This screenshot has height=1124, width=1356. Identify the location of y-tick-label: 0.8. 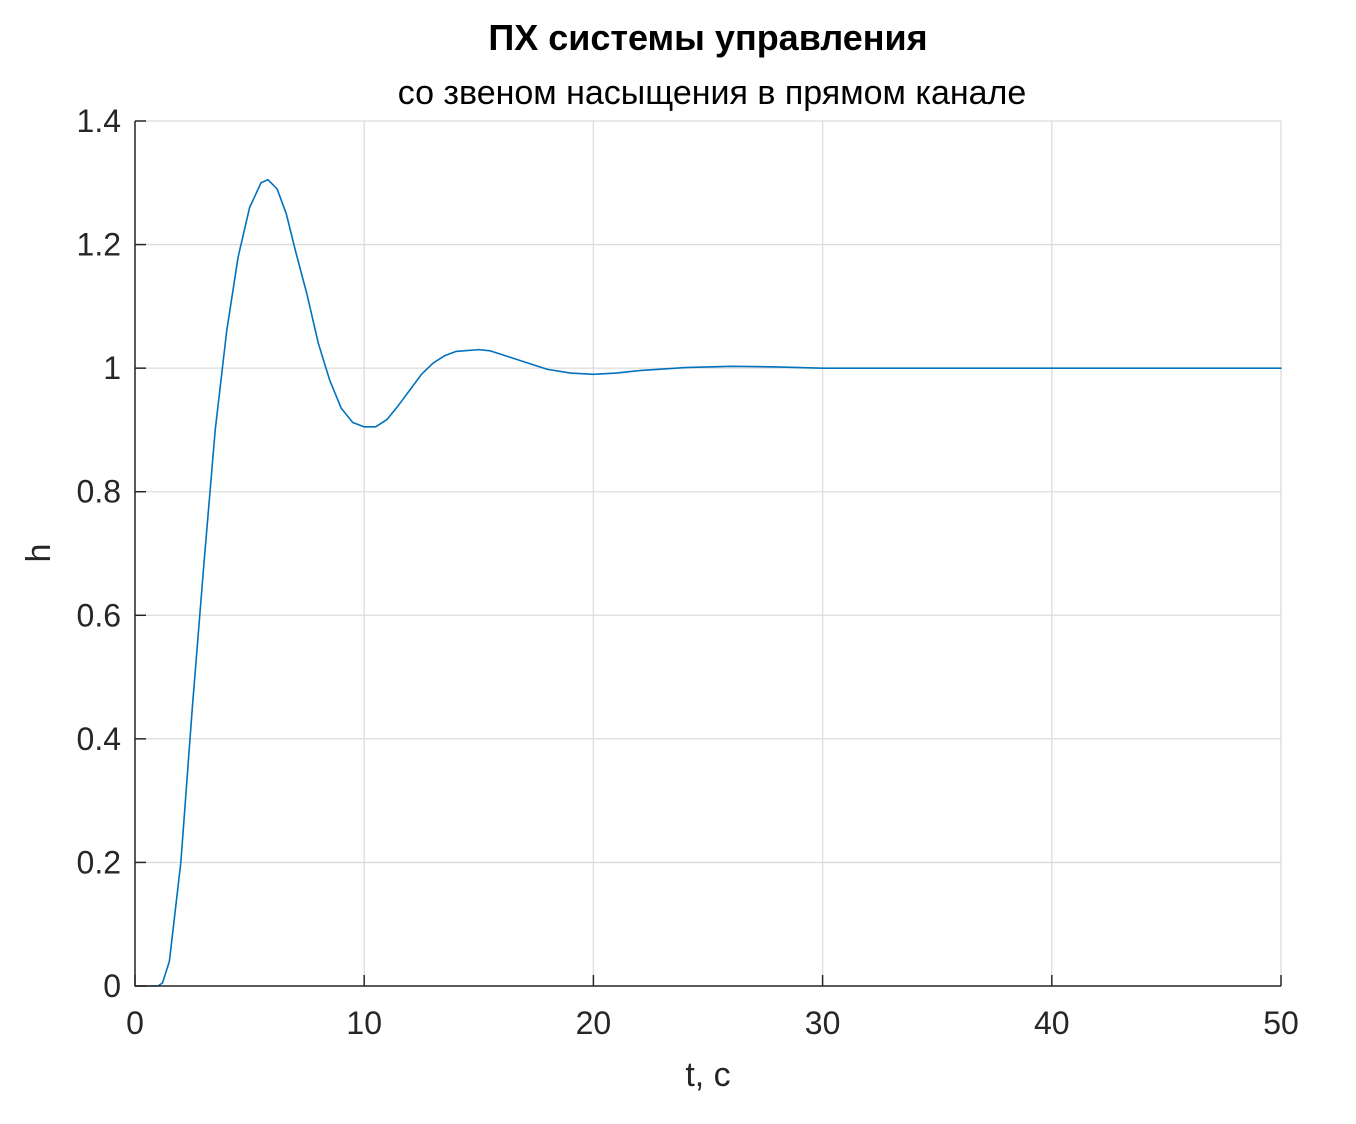
(99, 492).